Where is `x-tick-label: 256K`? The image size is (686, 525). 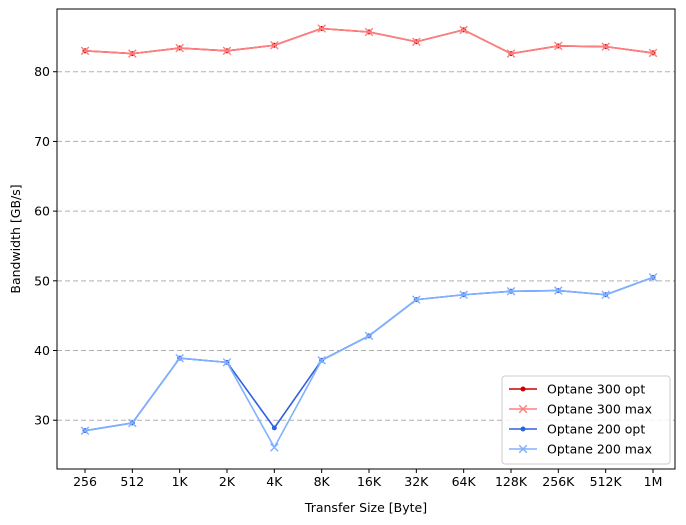
x-tick-label: 256K is located at coordinates (558, 481).